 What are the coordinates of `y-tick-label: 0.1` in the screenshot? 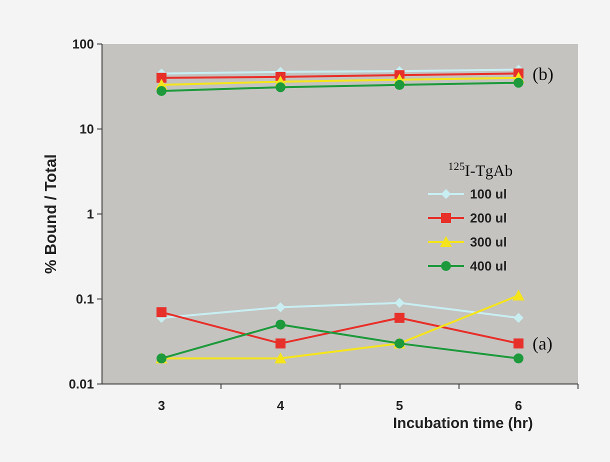 It's located at (85, 299).